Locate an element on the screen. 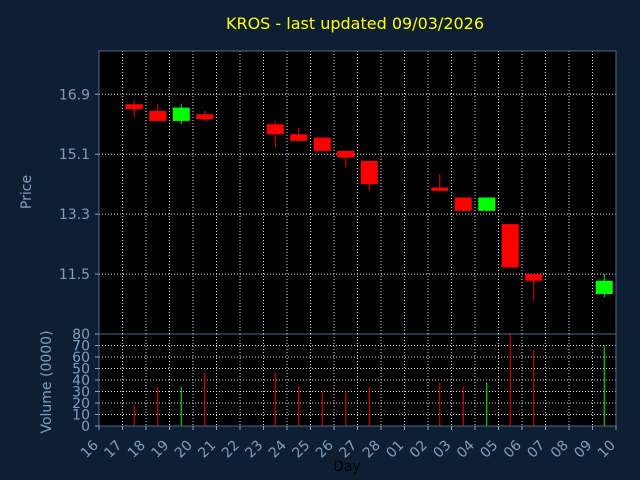  day-tick-label: 10 is located at coordinates (607, 450).